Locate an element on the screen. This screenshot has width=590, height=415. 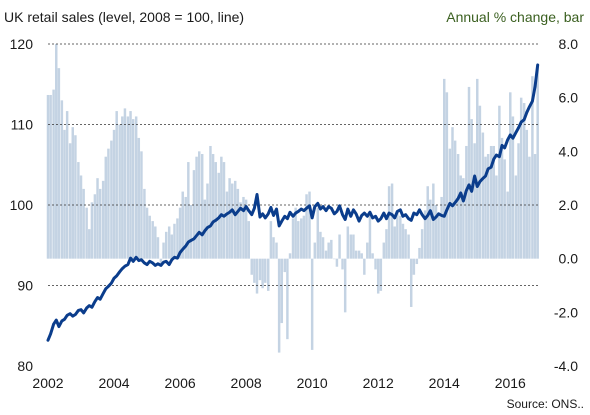
x-tick-label: 2006 is located at coordinates (180, 383).